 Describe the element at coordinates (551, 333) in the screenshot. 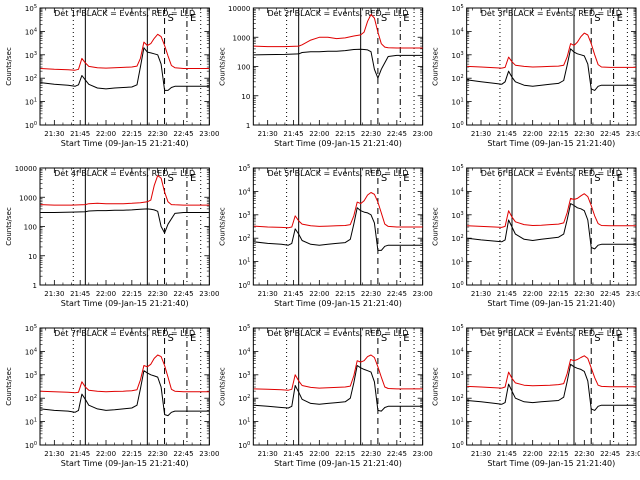

I see `panel-title: Det 9f BLACK = Events, RED = LLD` at that location.